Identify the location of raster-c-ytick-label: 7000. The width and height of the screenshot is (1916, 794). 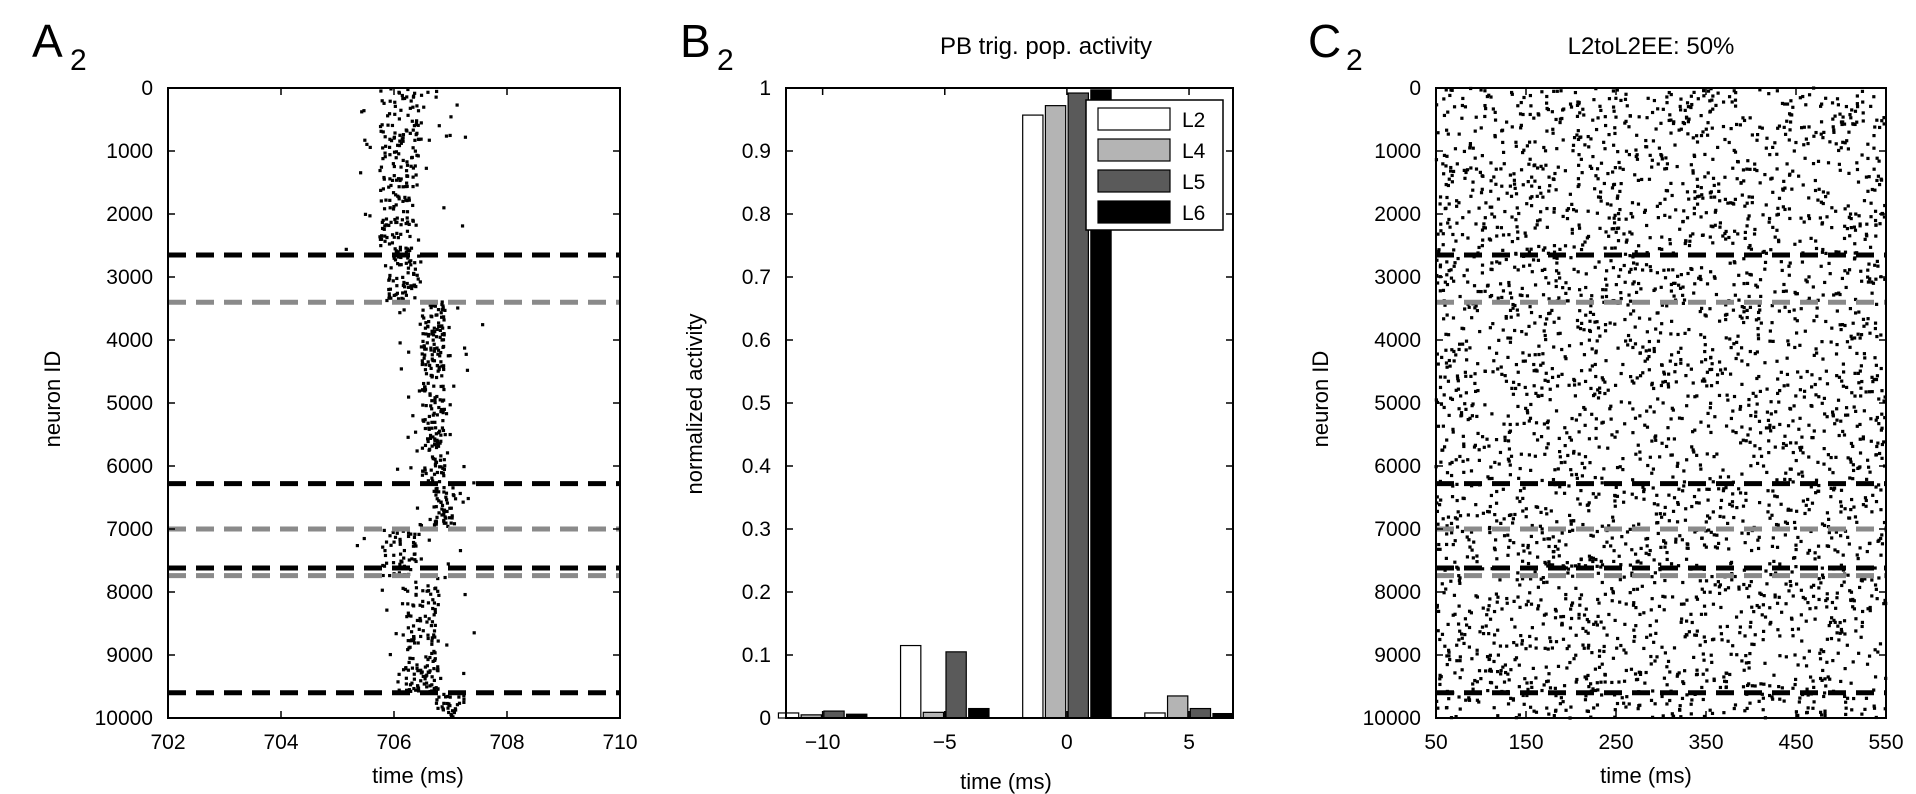
(1397, 529).